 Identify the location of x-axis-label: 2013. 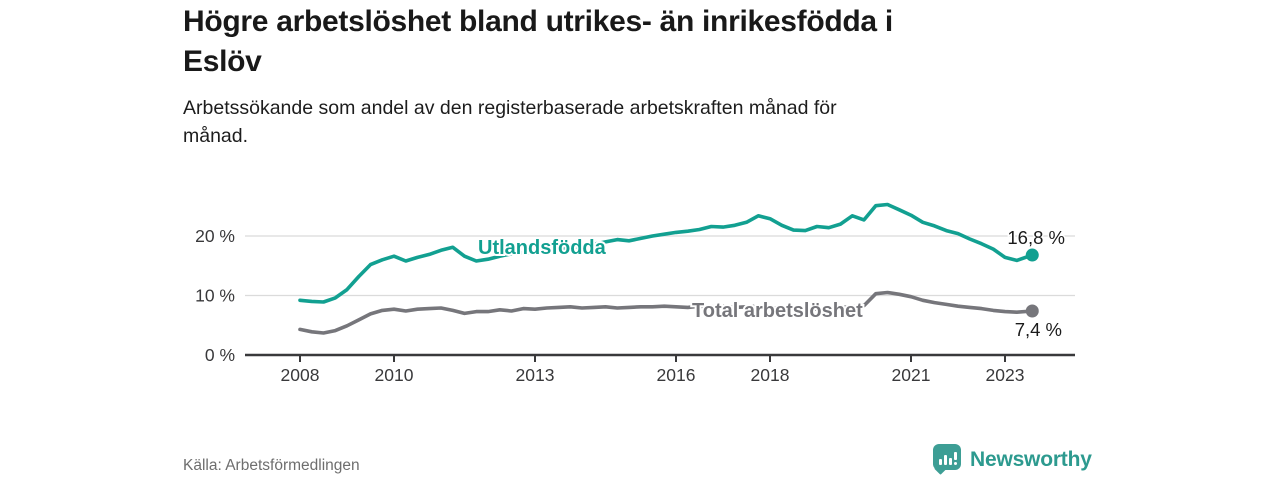
(535, 375).